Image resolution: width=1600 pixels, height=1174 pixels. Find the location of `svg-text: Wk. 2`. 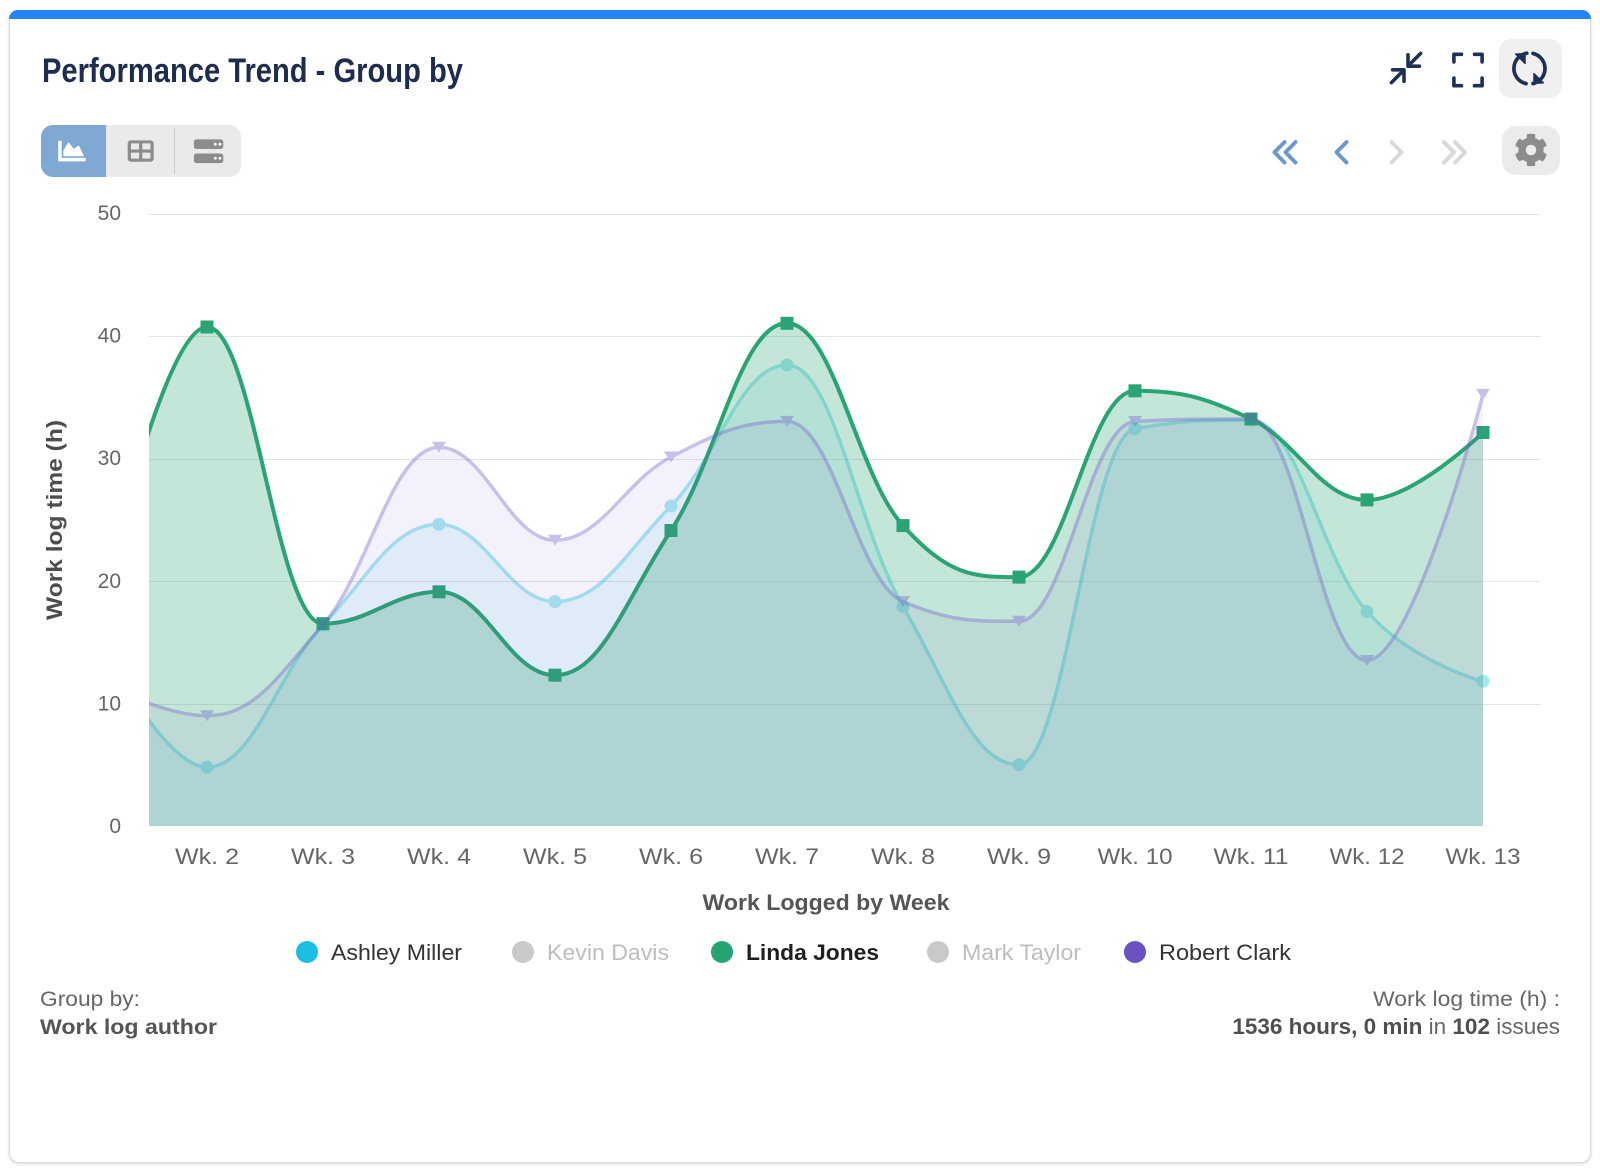

svg-text: Wk. 2 is located at coordinates (207, 856).